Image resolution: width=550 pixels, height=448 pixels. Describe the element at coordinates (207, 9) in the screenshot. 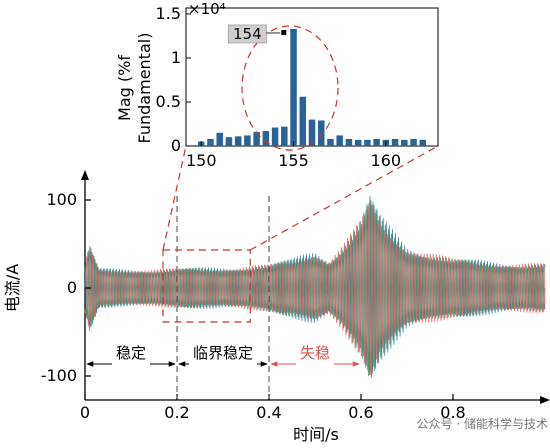

I see `inset-y-exponent: ×10⁴` at that location.